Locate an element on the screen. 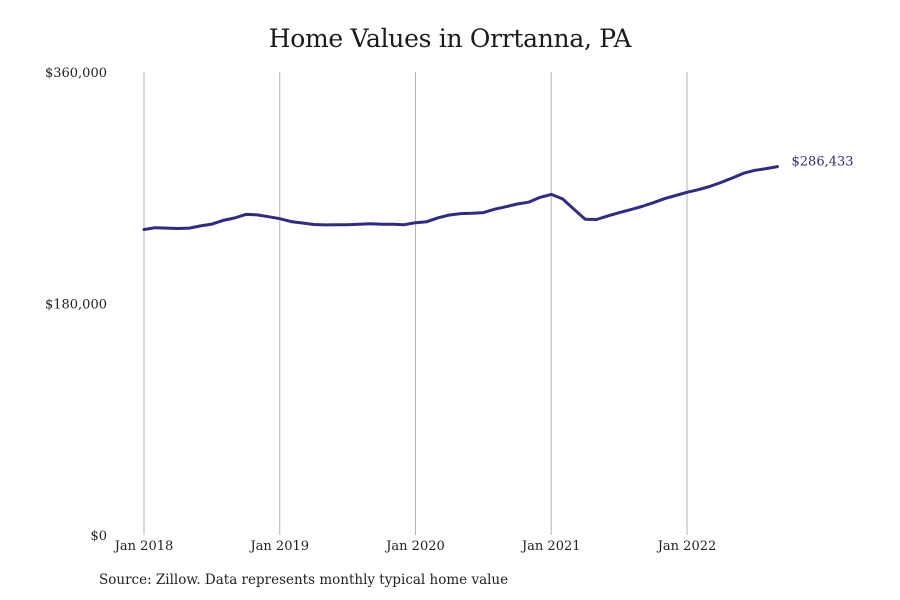 The height and width of the screenshot is (600, 900). end-value-label: $286,433 is located at coordinates (823, 162).